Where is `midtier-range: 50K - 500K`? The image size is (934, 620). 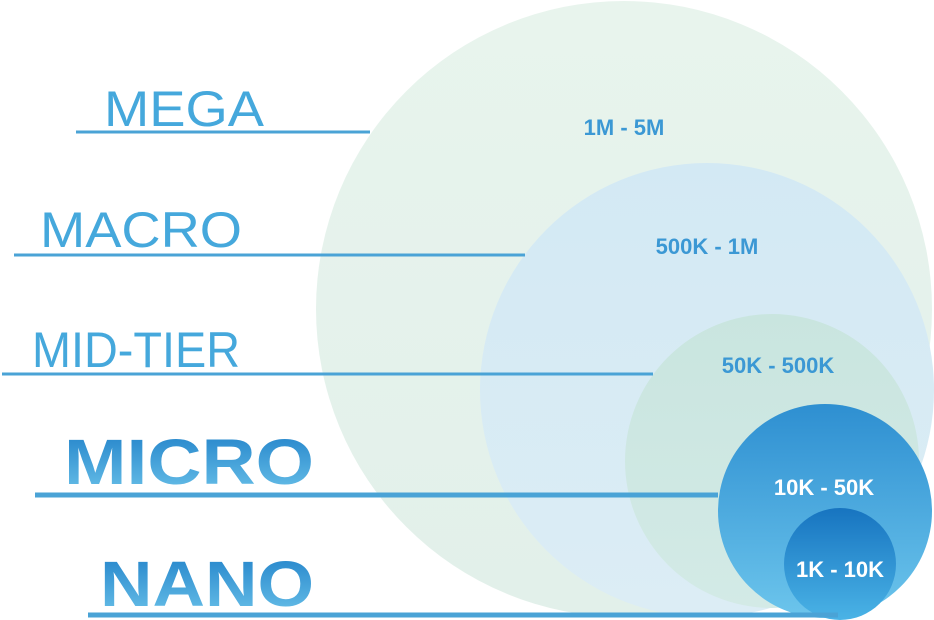 midtier-range: 50K - 500K is located at coordinates (778, 365).